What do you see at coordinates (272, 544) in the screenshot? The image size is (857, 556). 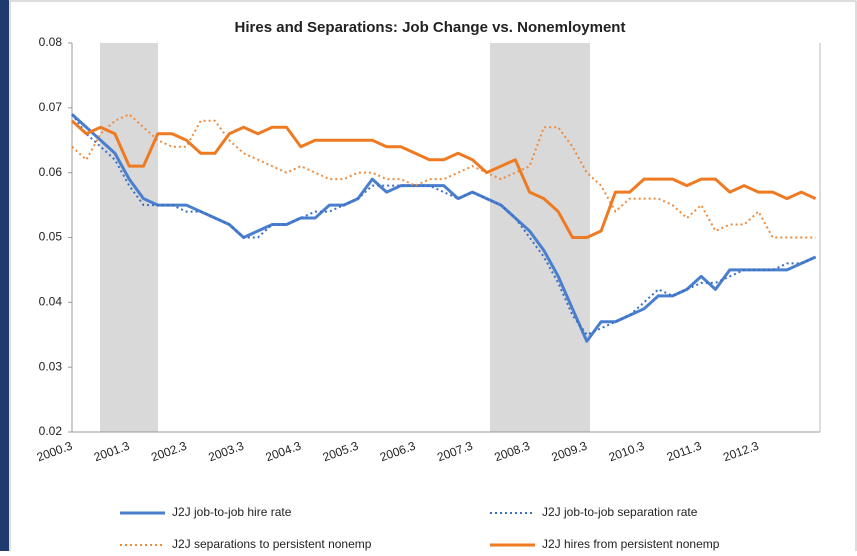 I see `legend-label: J2J separations to persistent nonemp` at bounding box center [272, 544].